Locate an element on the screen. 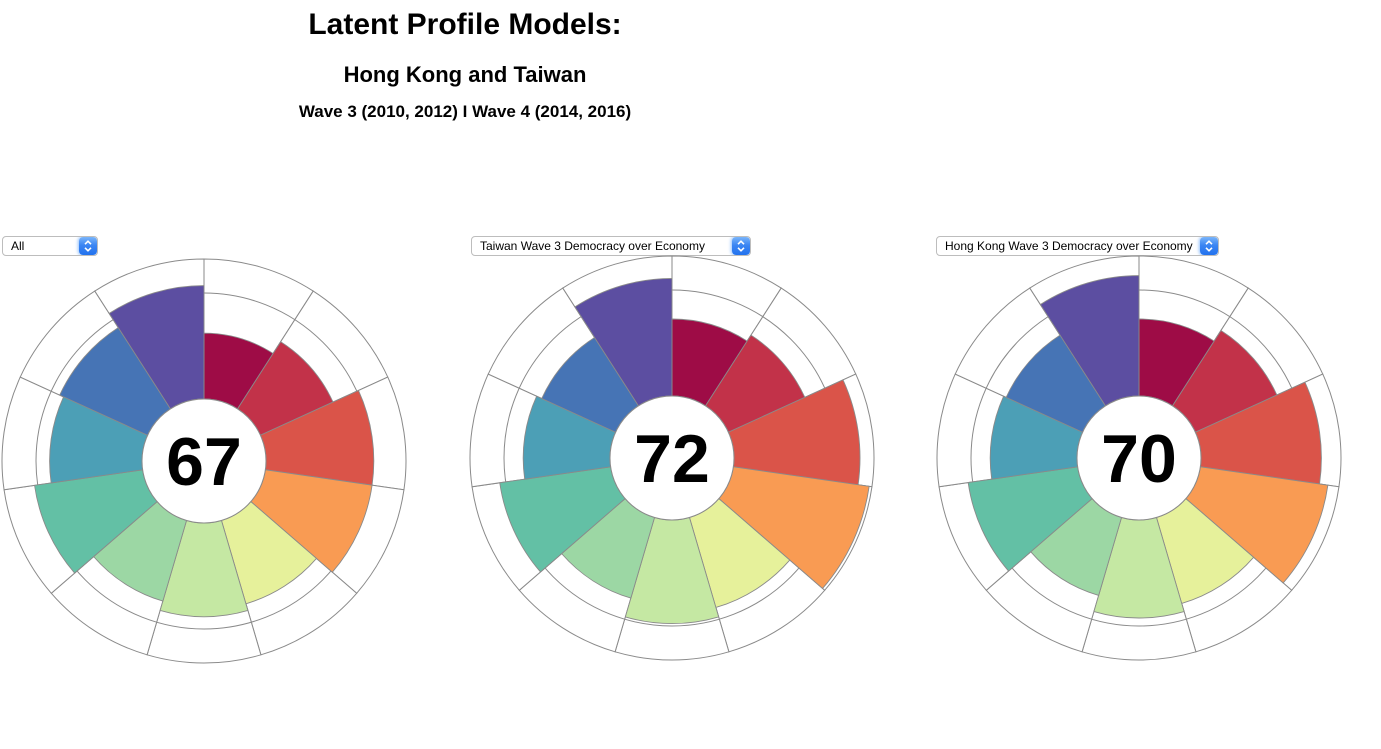 The width and height of the screenshot is (1381, 749). filter-select-all-value: All is located at coordinates (18, 246).